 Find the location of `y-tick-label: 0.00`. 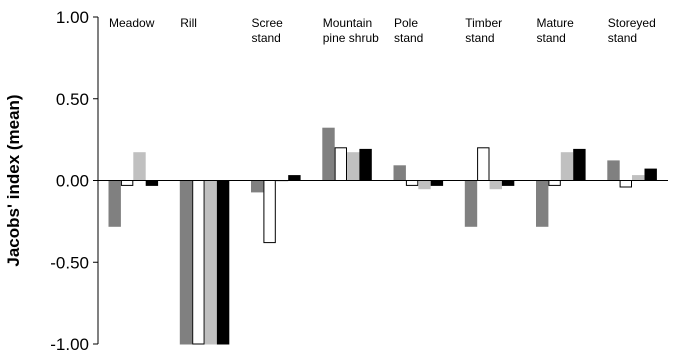

y-tick-label: 0.00 is located at coordinates (72, 181).